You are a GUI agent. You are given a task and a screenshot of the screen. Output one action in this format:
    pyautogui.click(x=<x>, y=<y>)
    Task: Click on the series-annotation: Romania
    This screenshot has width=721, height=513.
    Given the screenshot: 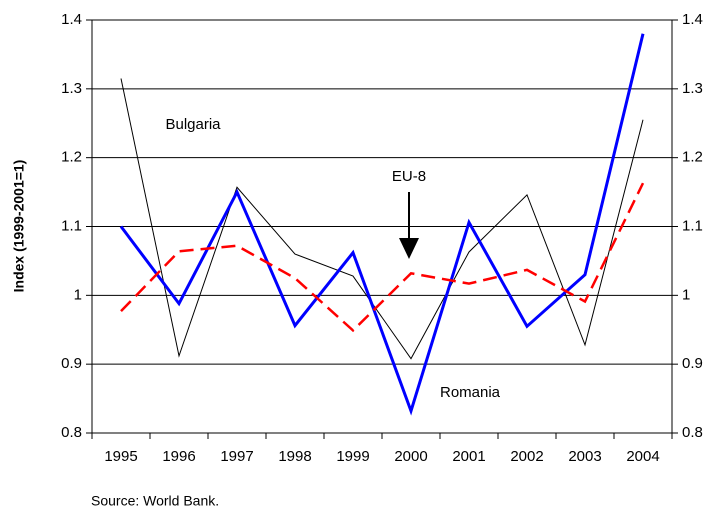 What is the action you would take?
    pyautogui.click(x=470, y=392)
    